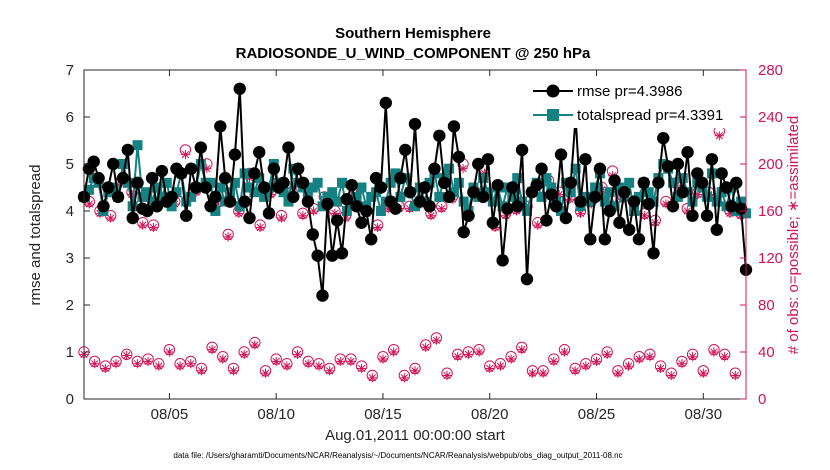 This screenshot has width=830, height=470. I want to click on y-right-tick-label: 200, so click(770, 164).